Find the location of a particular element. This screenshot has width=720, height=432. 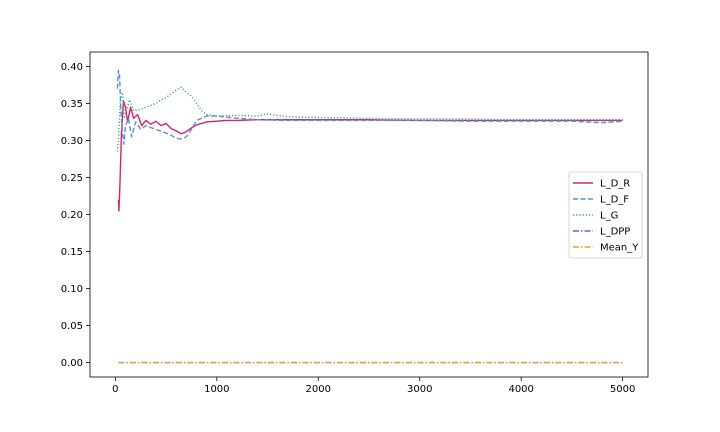

legend-label: L_G is located at coordinates (609, 216).